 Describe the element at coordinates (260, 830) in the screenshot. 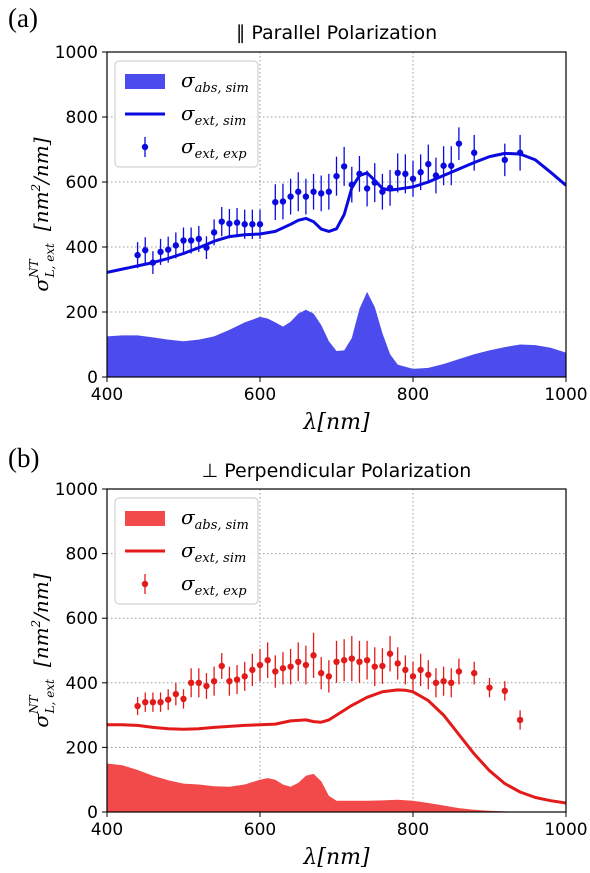

I see `x-tick-label: 600` at that location.